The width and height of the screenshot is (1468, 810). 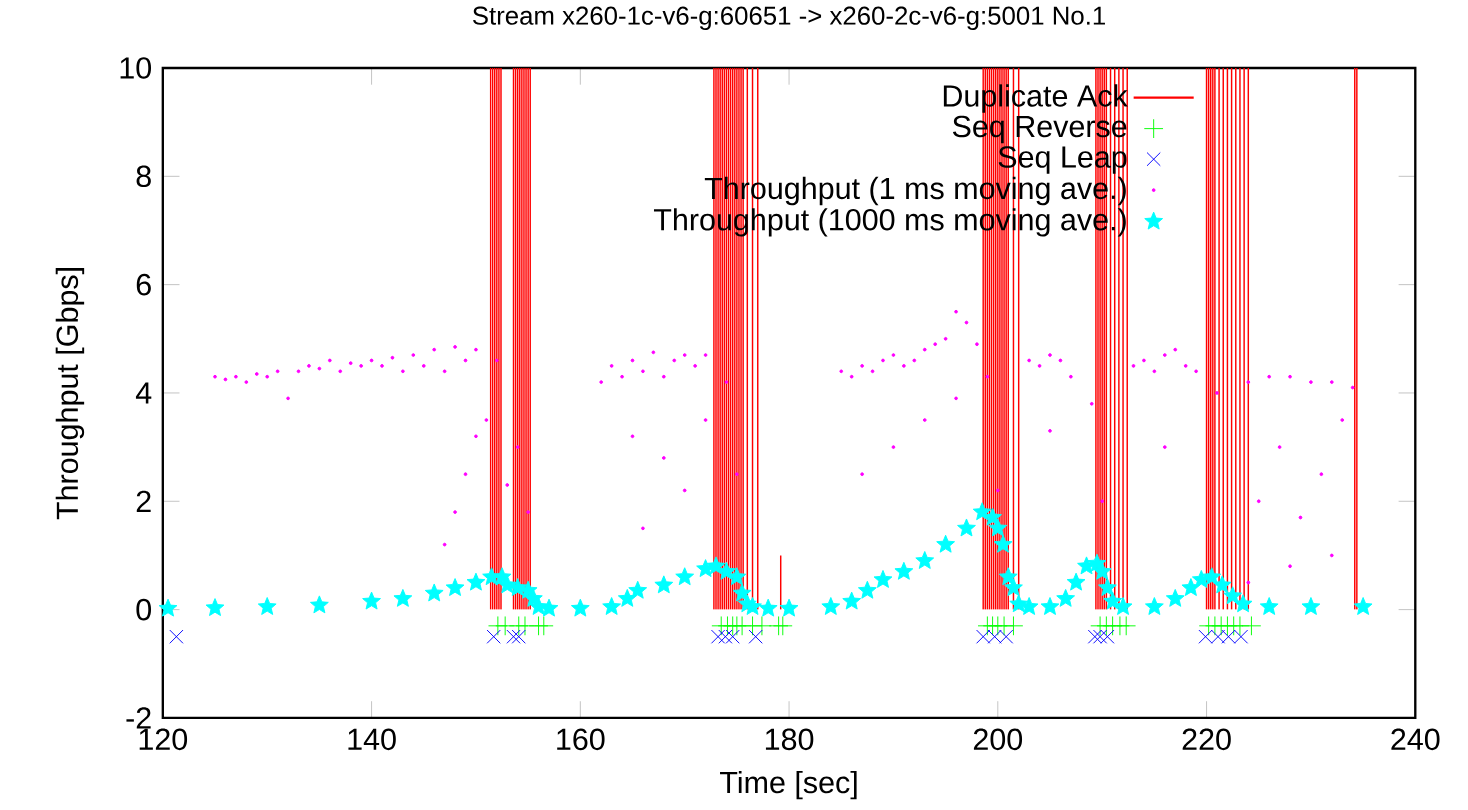 I want to click on x-tick-label: 140, so click(x=372, y=739).